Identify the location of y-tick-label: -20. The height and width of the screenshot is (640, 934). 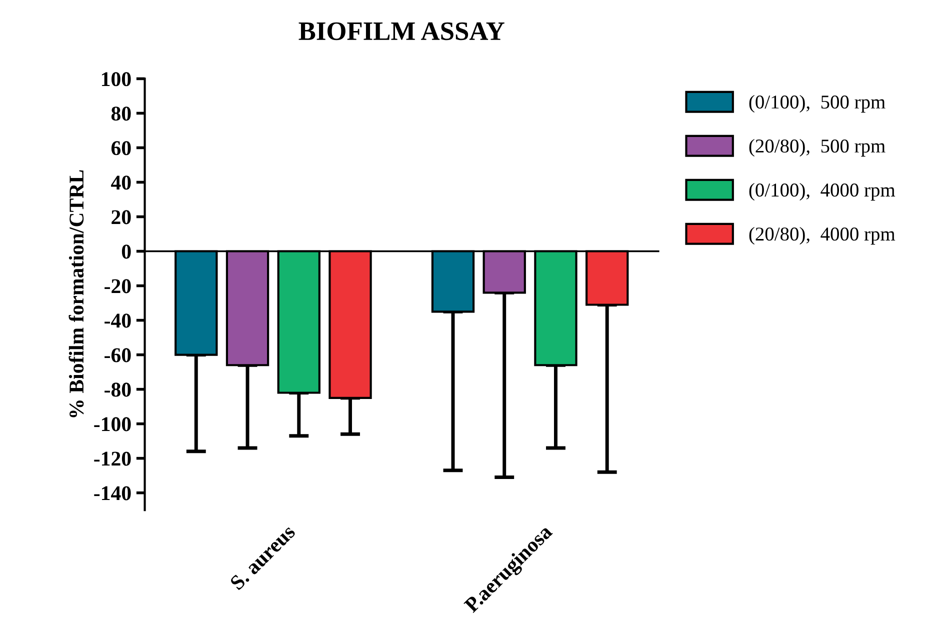
(117, 286).